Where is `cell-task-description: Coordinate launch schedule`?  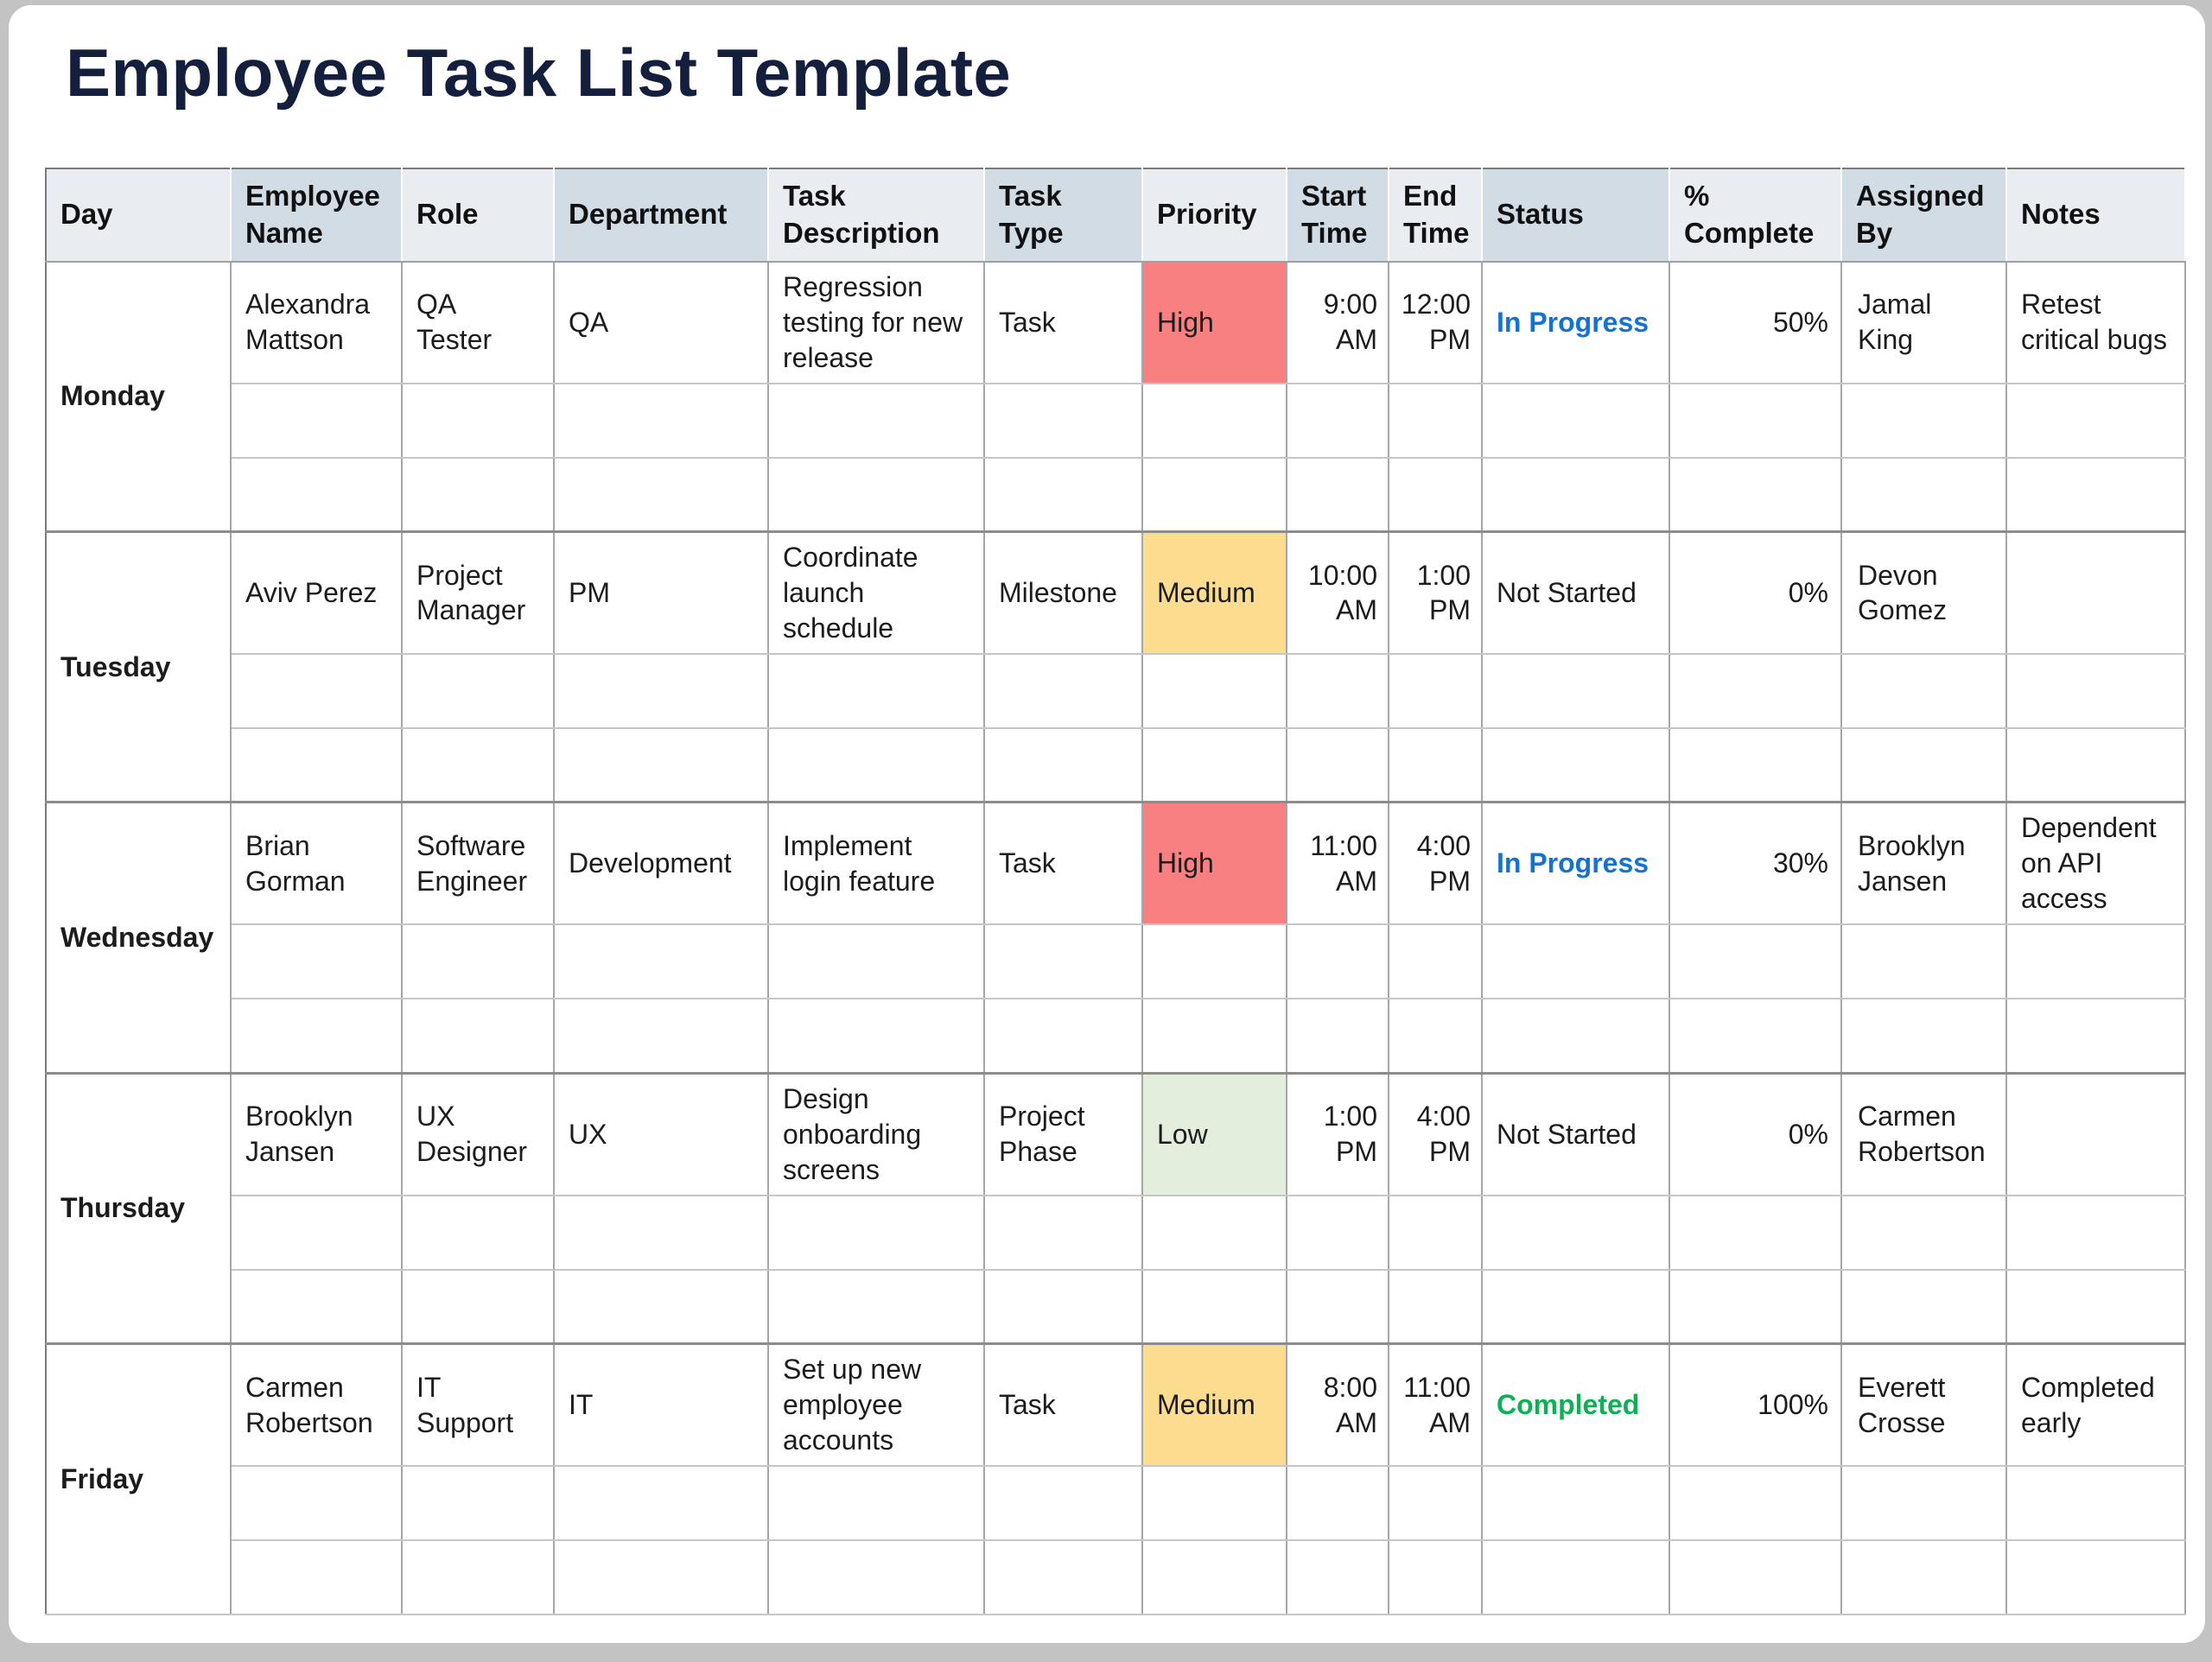 cell-task-description: Coordinate launch schedule is located at coordinates (876, 592).